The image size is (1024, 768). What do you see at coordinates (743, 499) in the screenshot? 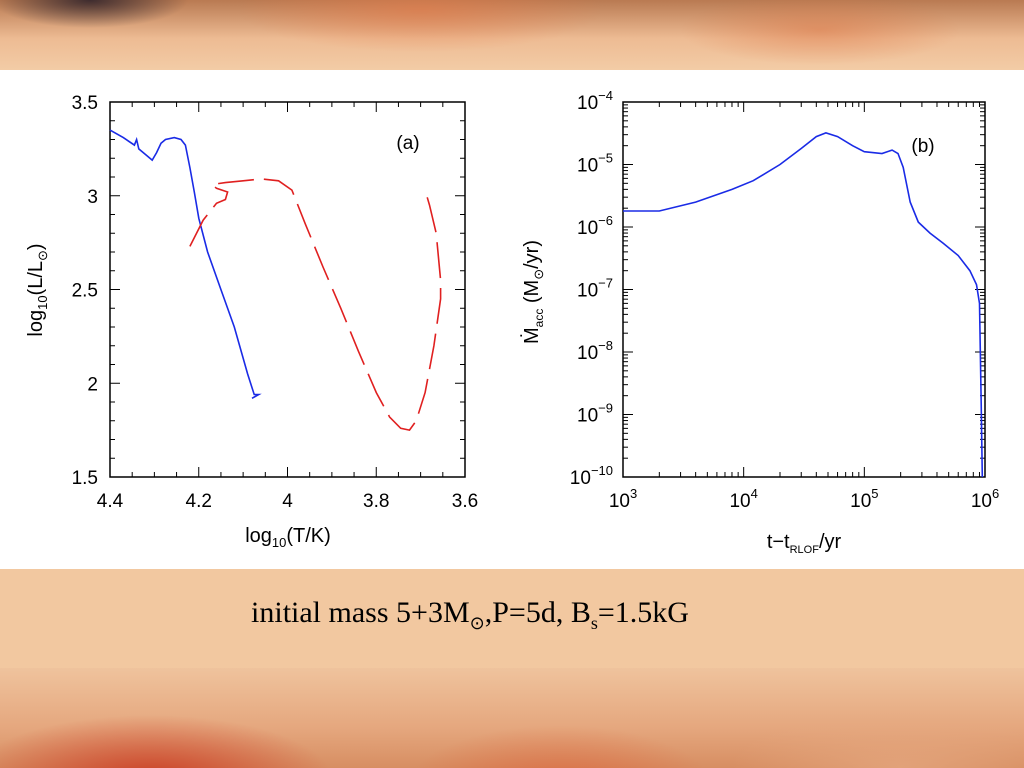
I see `chart-b-x-tick-label: 10⁴` at bounding box center [743, 499].